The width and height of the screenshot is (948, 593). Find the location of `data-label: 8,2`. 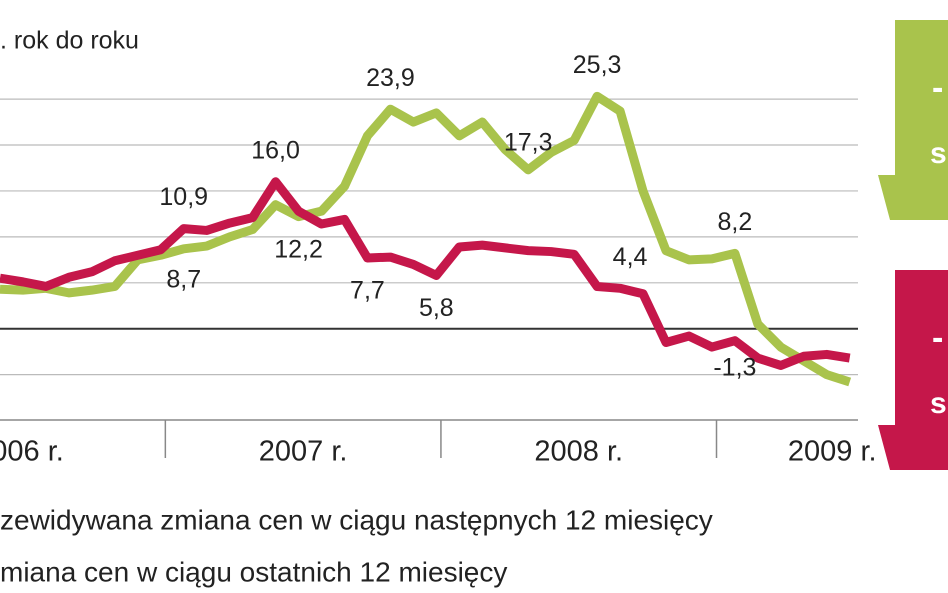

data-label: 8,2 is located at coordinates (735, 222).